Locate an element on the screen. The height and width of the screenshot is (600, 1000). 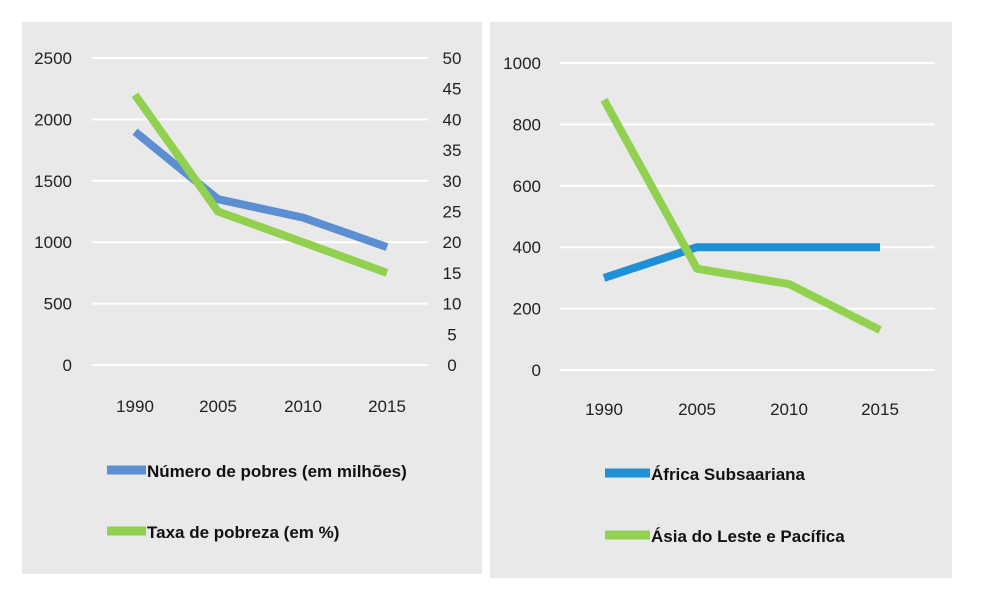
y2-tick-label: 35 is located at coordinates (452, 150).